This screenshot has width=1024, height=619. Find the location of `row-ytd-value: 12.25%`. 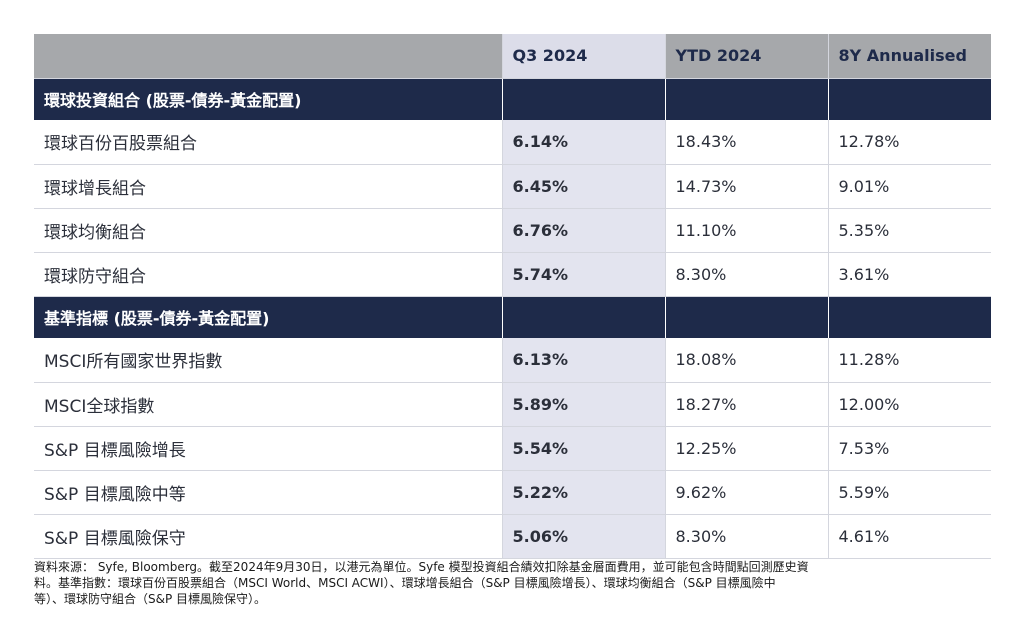

row-ytd-value: 12.25% is located at coordinates (746, 448).